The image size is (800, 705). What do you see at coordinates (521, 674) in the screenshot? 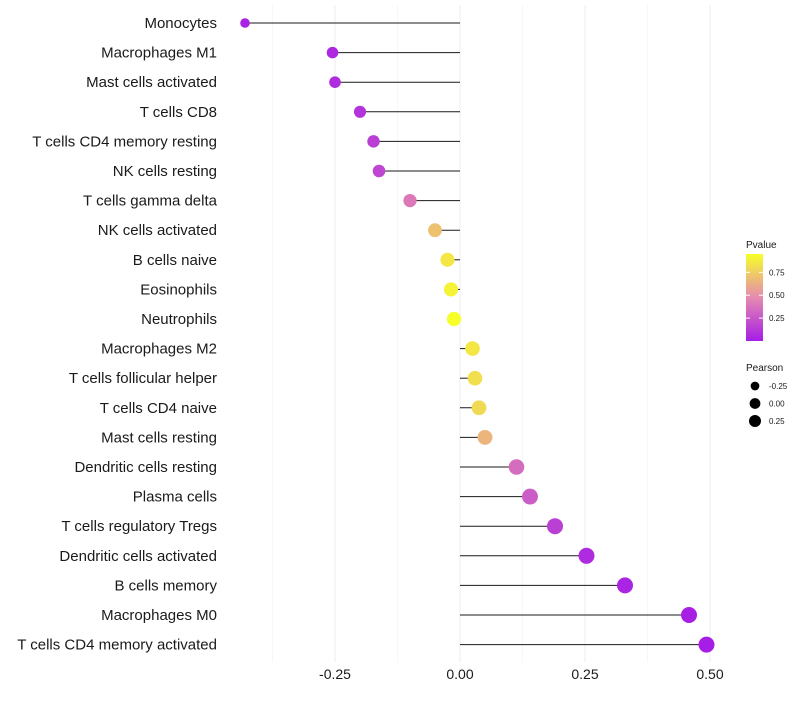
I see `x-axis-ticks: -0.25 0.00 0.25 0.50` at bounding box center [521, 674].